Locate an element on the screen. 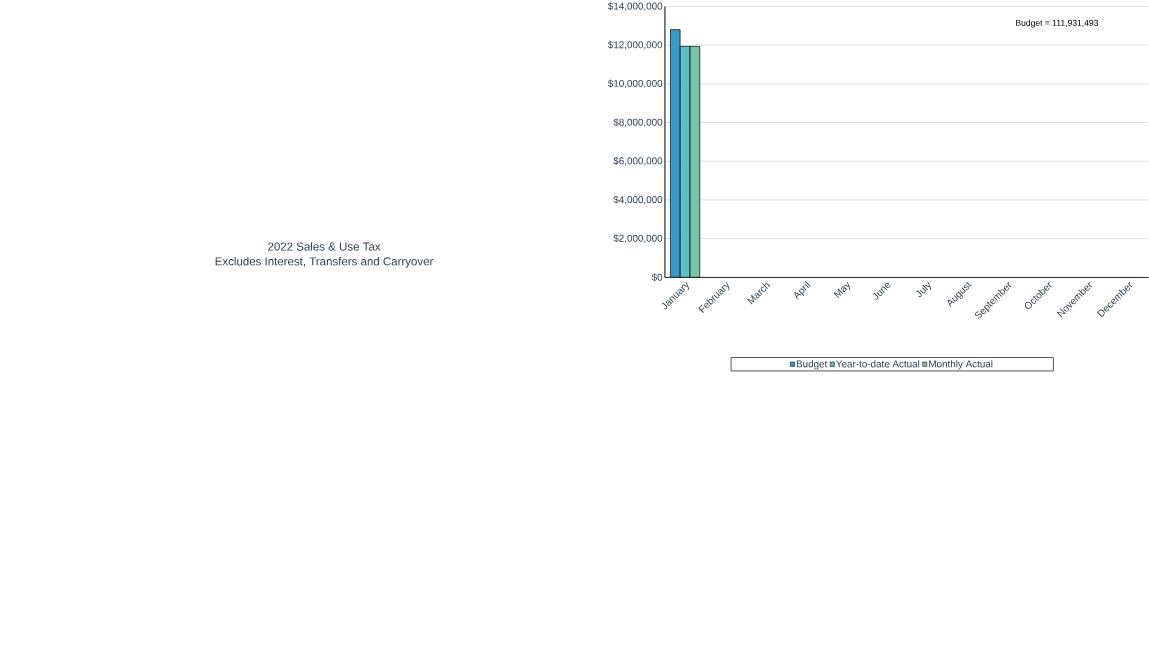 This screenshot has height=656, width=1149. legend-label: Monthly Actual is located at coordinates (961, 364).